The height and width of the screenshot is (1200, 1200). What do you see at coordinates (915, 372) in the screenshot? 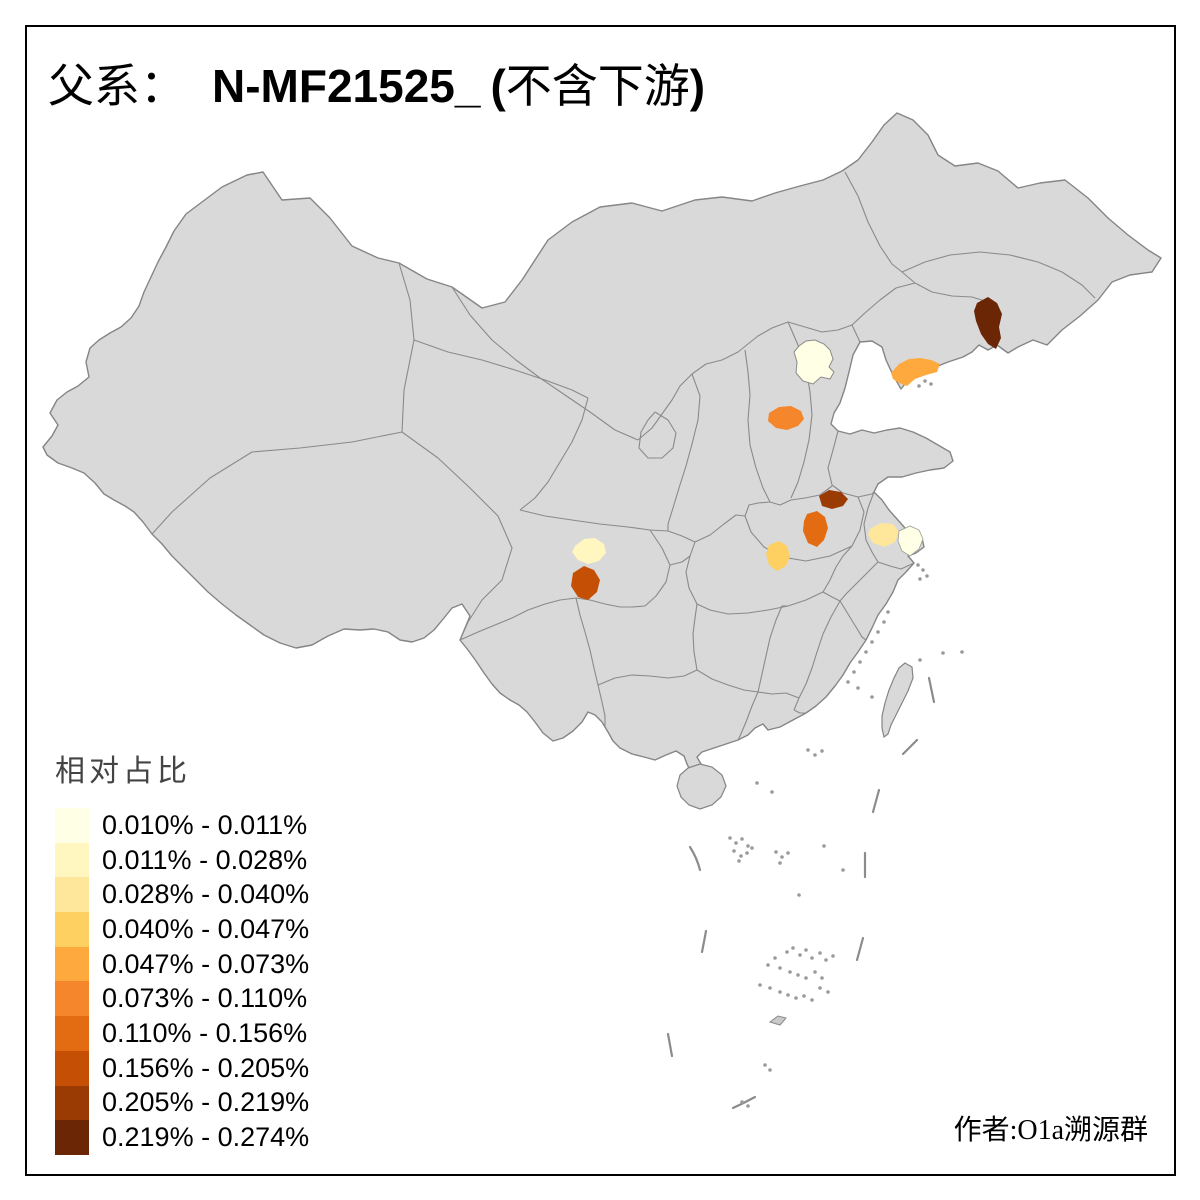
I see `region-dalian` at bounding box center [915, 372].